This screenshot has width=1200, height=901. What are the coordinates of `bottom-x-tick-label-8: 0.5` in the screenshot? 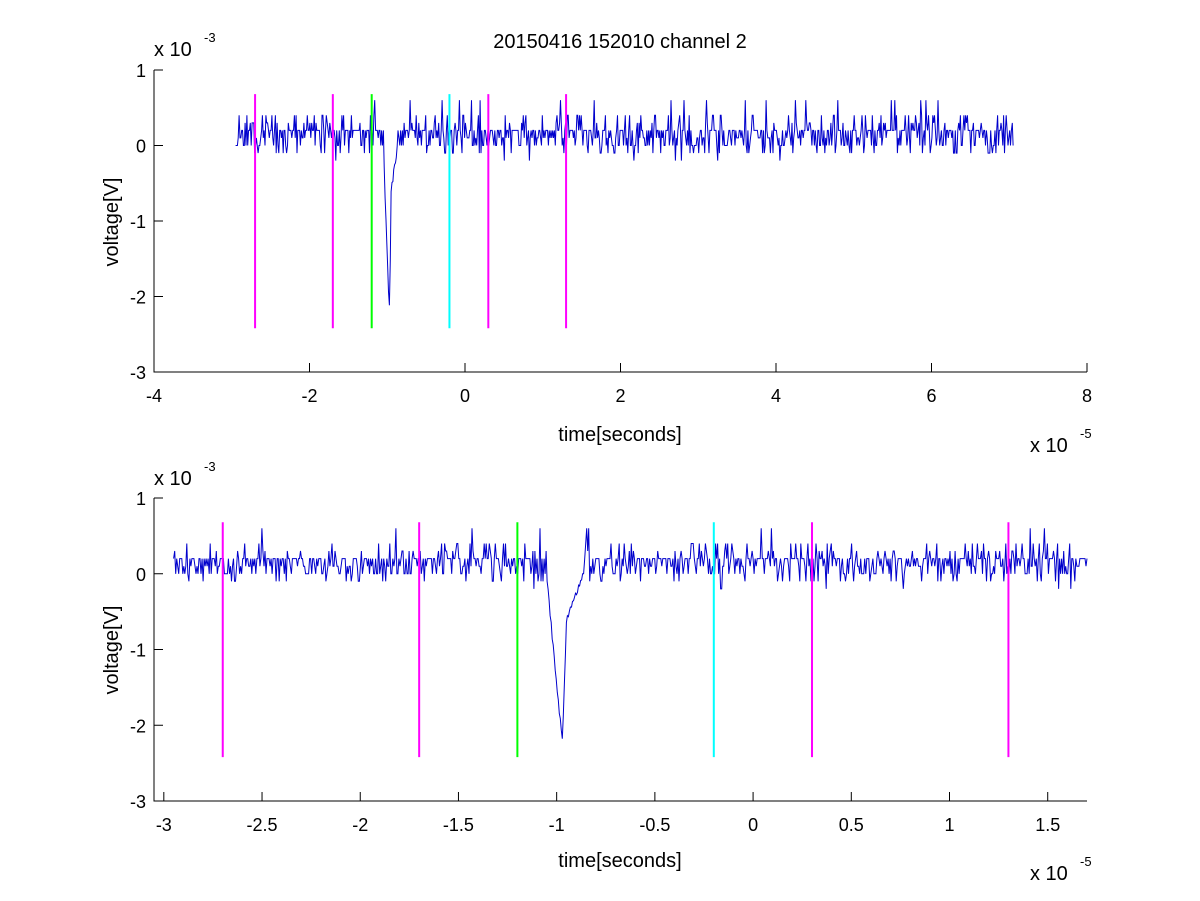 It's located at (851, 825).